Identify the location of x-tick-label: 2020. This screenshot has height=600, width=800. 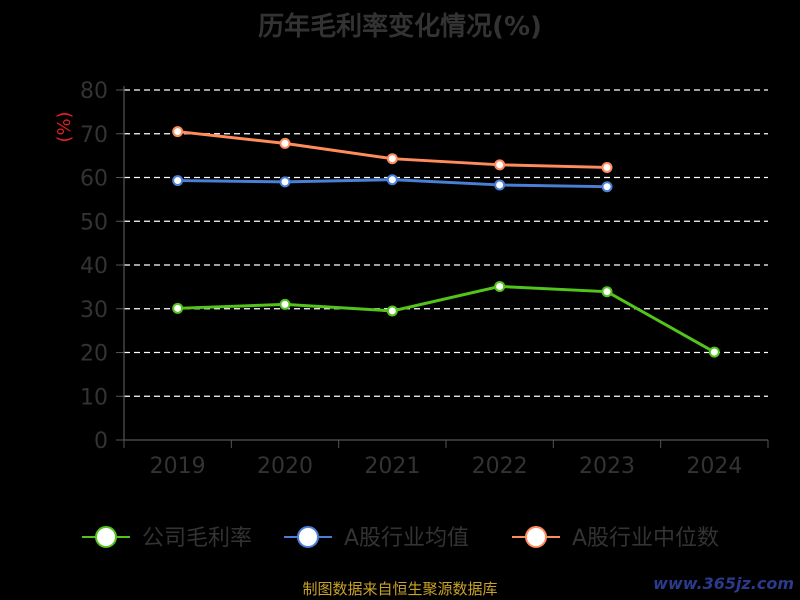
(285, 466).